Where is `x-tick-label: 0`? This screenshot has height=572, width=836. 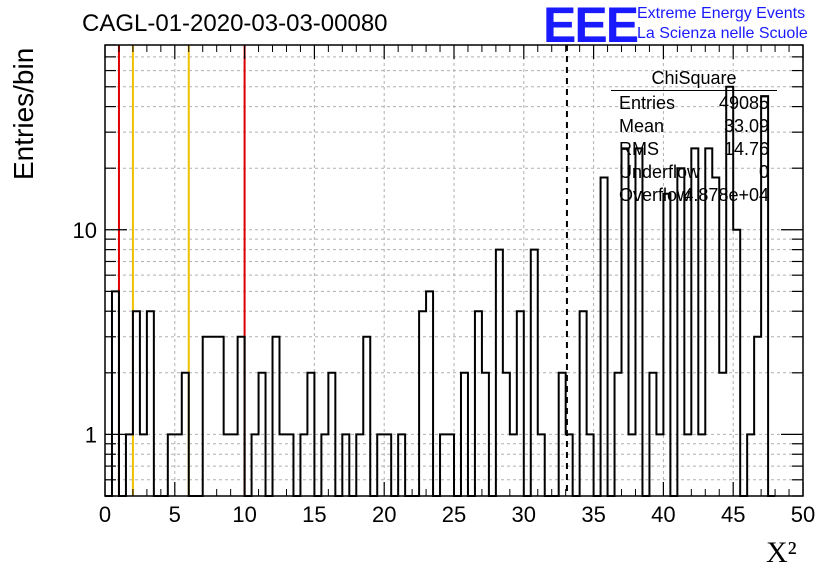
x-tick-label: 0 is located at coordinates (105, 514).